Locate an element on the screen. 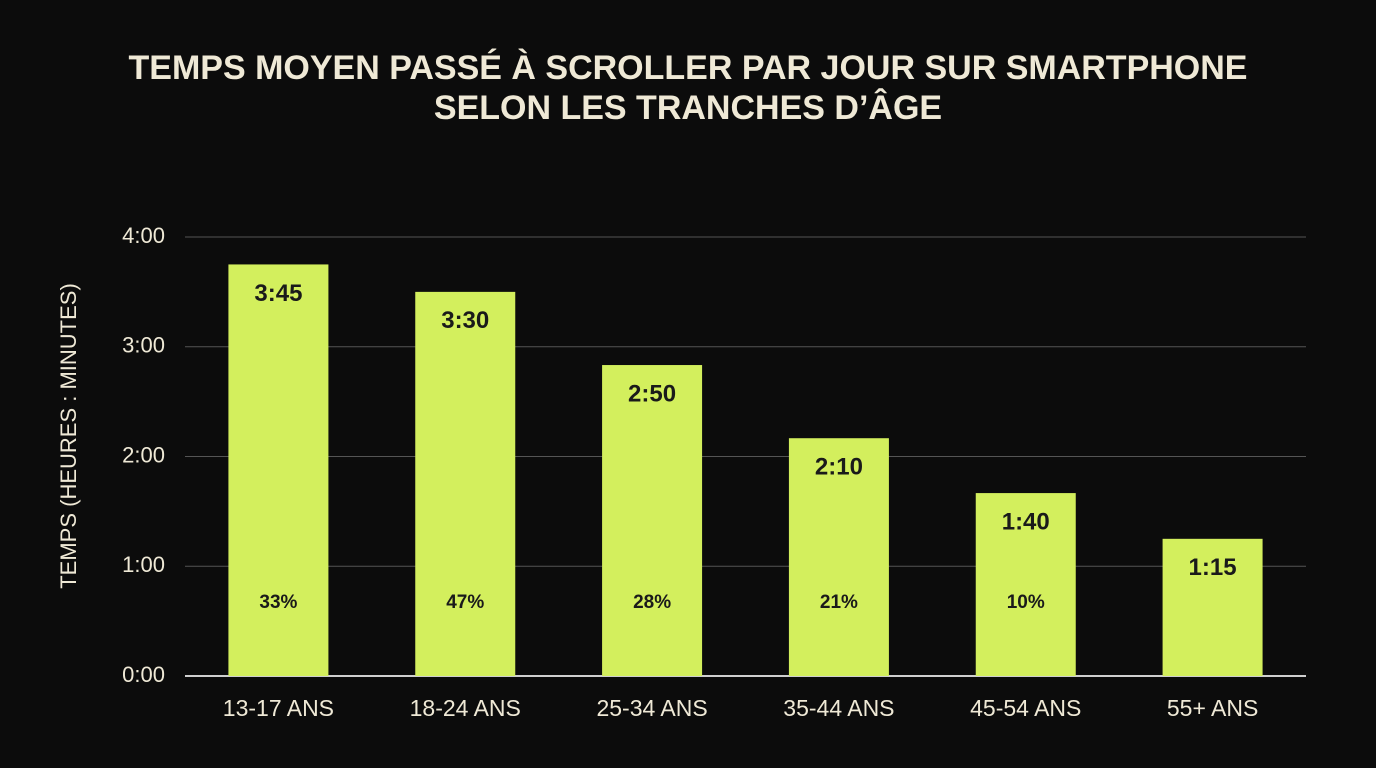 The height and width of the screenshot is (768, 1376). value-label: 1:15 is located at coordinates (1213, 567).